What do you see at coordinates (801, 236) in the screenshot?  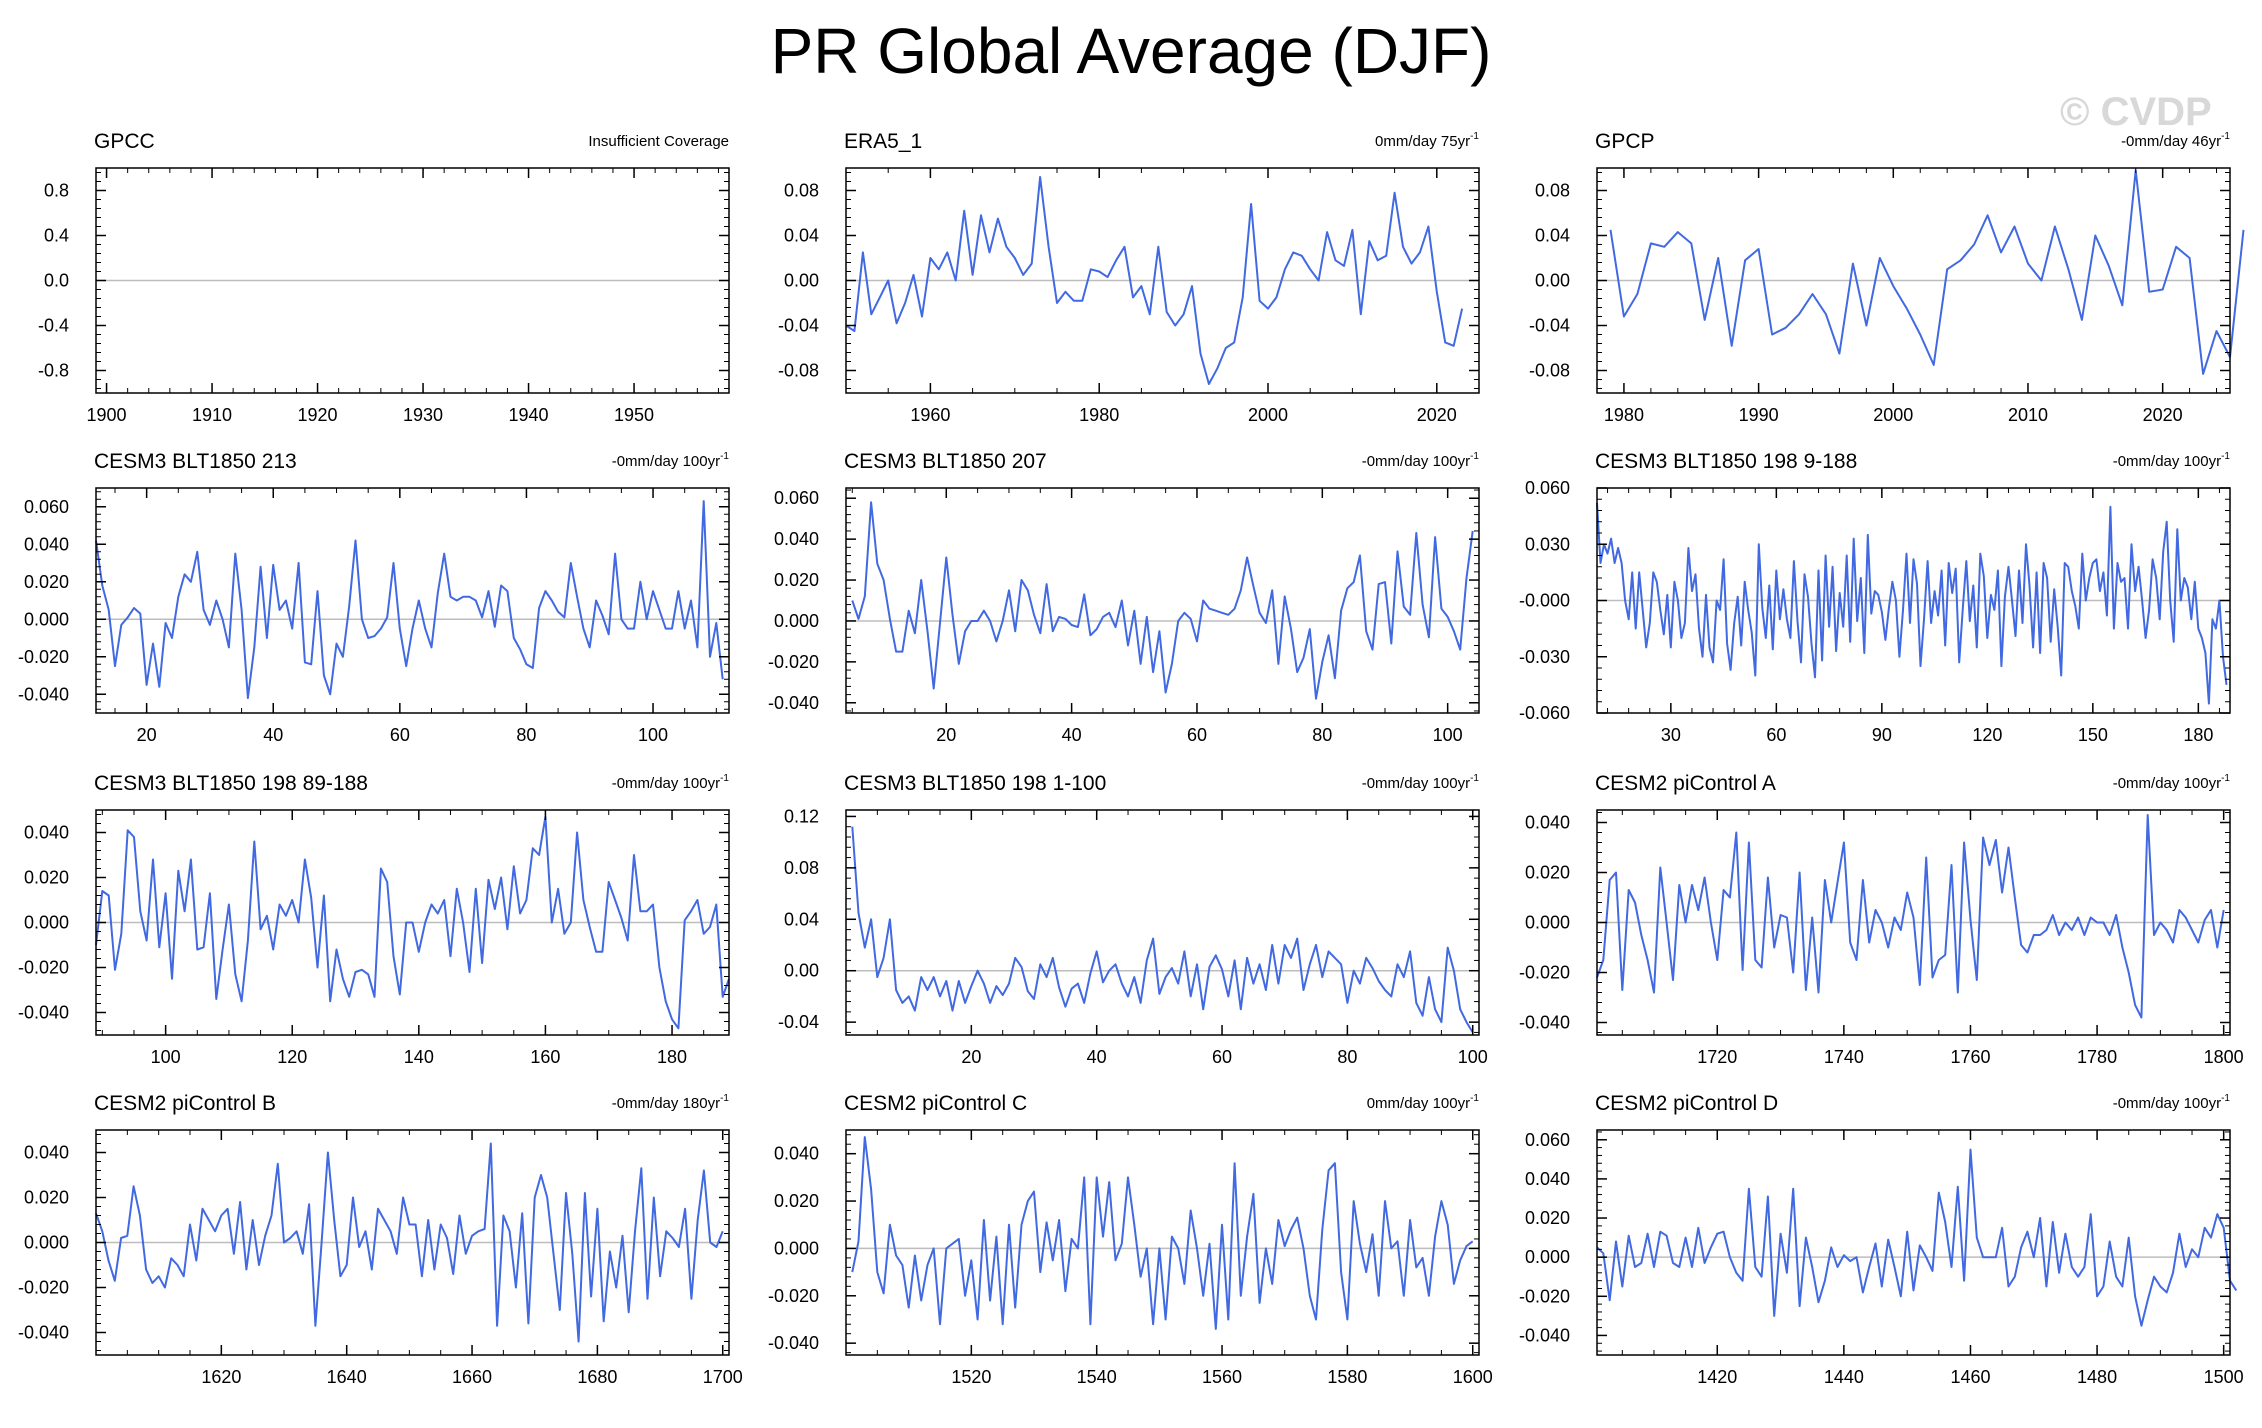 I see `y-tick-label: 0.04` at bounding box center [801, 236].